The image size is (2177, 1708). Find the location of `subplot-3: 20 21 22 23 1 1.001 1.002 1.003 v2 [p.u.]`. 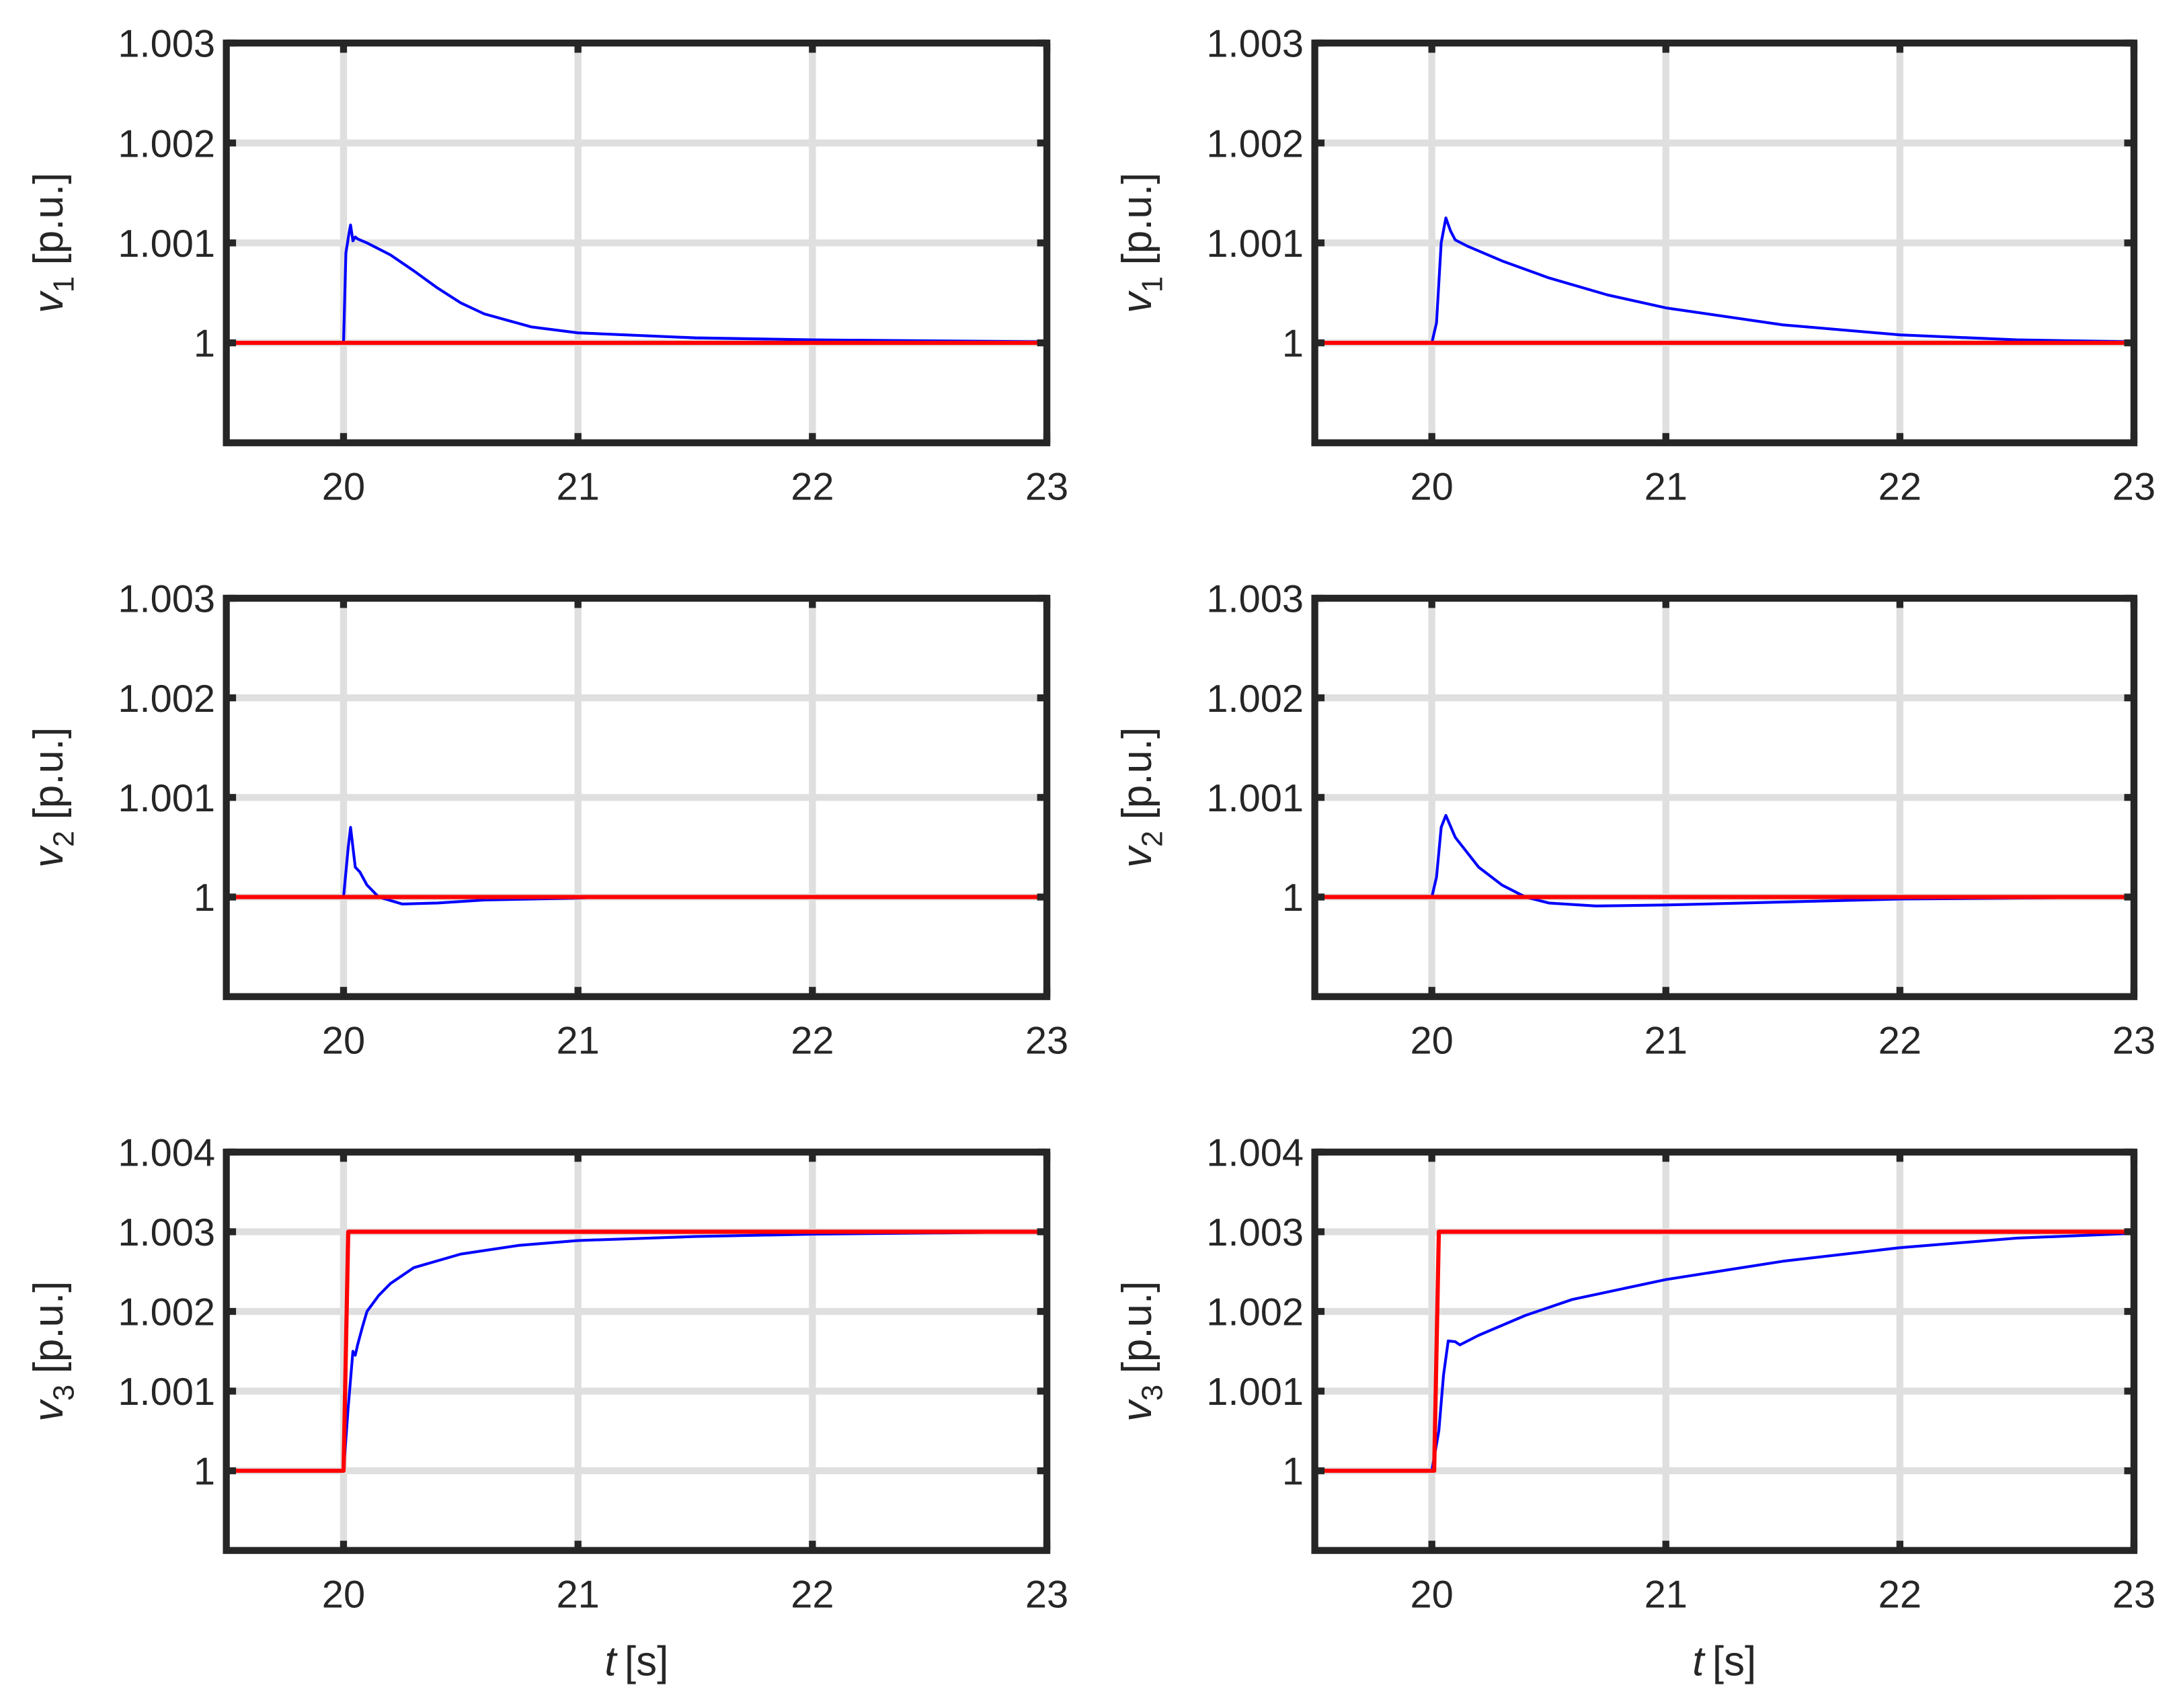

subplot-3: 20 21 22 23 1 1.001 1.002 1.003 v2 [p.u.] is located at coordinates (547, 820).